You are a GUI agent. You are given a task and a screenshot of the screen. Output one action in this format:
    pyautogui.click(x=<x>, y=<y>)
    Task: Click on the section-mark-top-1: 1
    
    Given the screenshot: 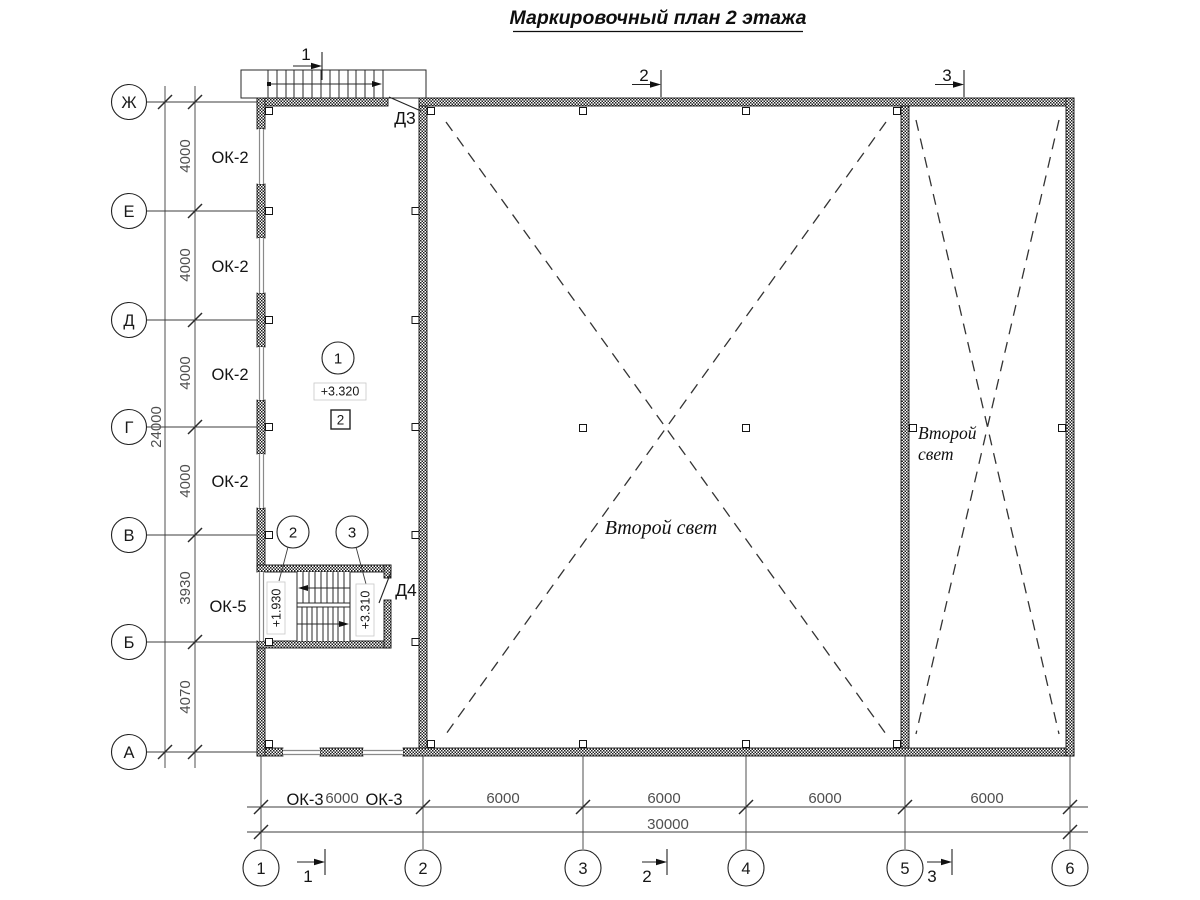 What is the action you would take?
    pyautogui.click(x=308, y=62)
    